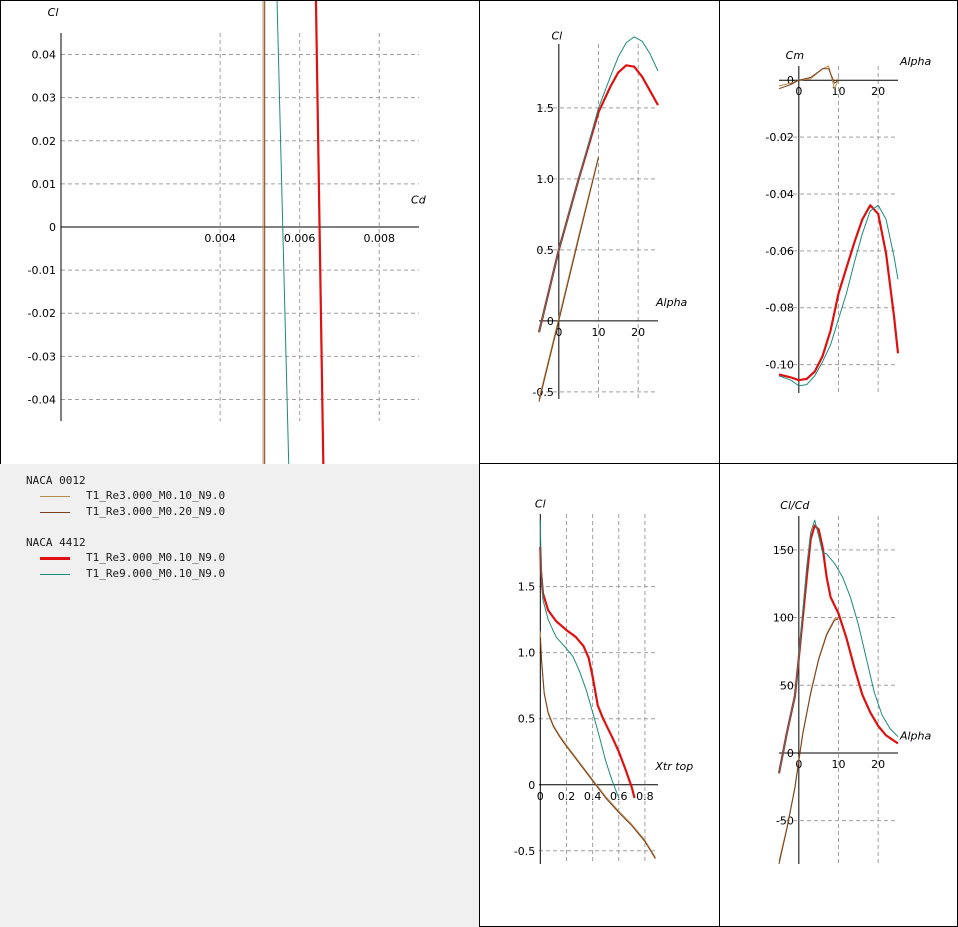 This screenshot has width=958, height=927. What do you see at coordinates (673, 766) in the screenshot?
I see `x-axis-title: Xtr top` at bounding box center [673, 766].